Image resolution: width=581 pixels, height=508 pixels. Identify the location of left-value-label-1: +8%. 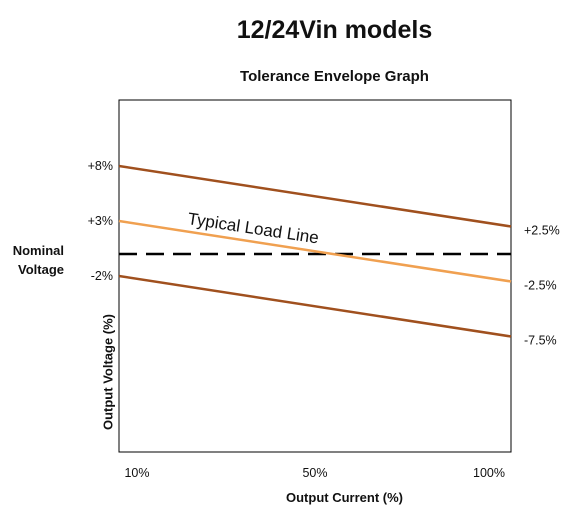
(100, 166).